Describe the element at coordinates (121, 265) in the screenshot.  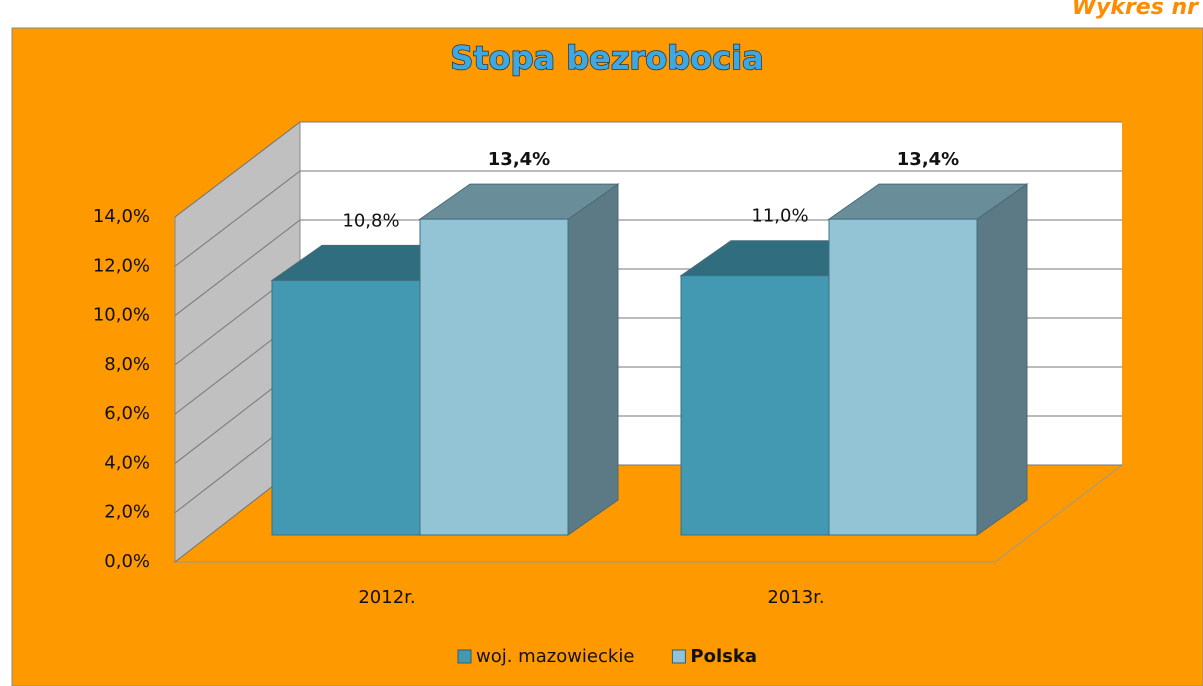
I see `y-tick-label: 12,0%` at that location.